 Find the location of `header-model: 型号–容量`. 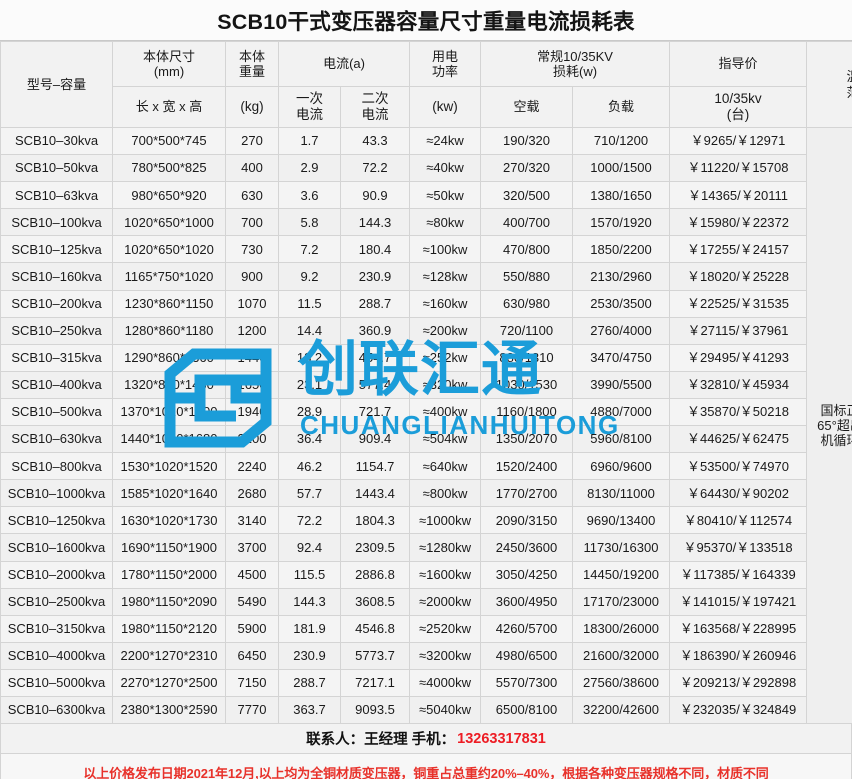

header-model: 型号–容量 is located at coordinates (56, 84).